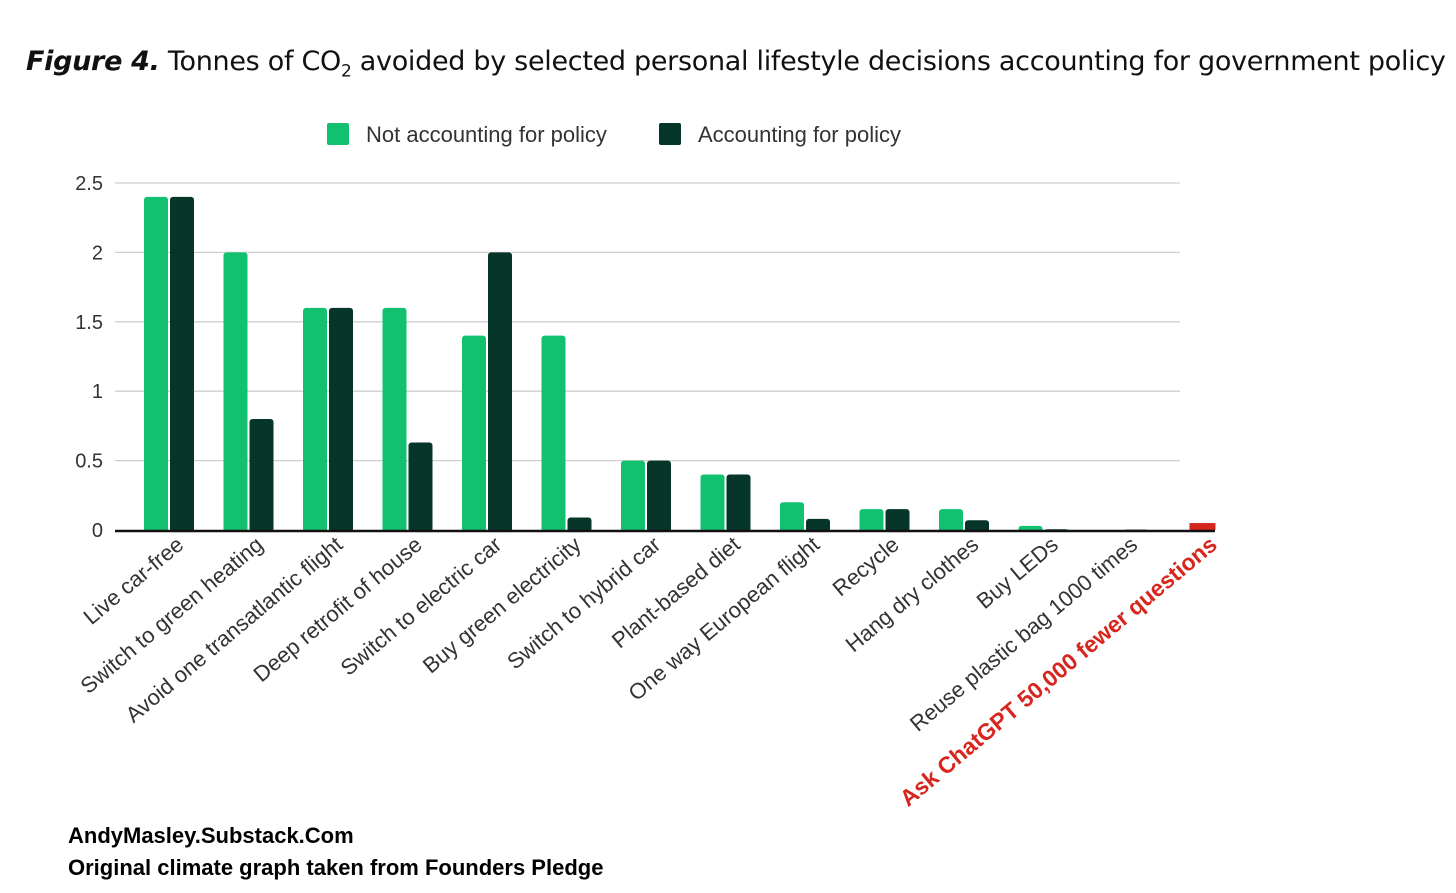 This screenshot has height=893, width=1456. I want to click on x-tick-label: Switch to hybrid car, so click(583, 603).